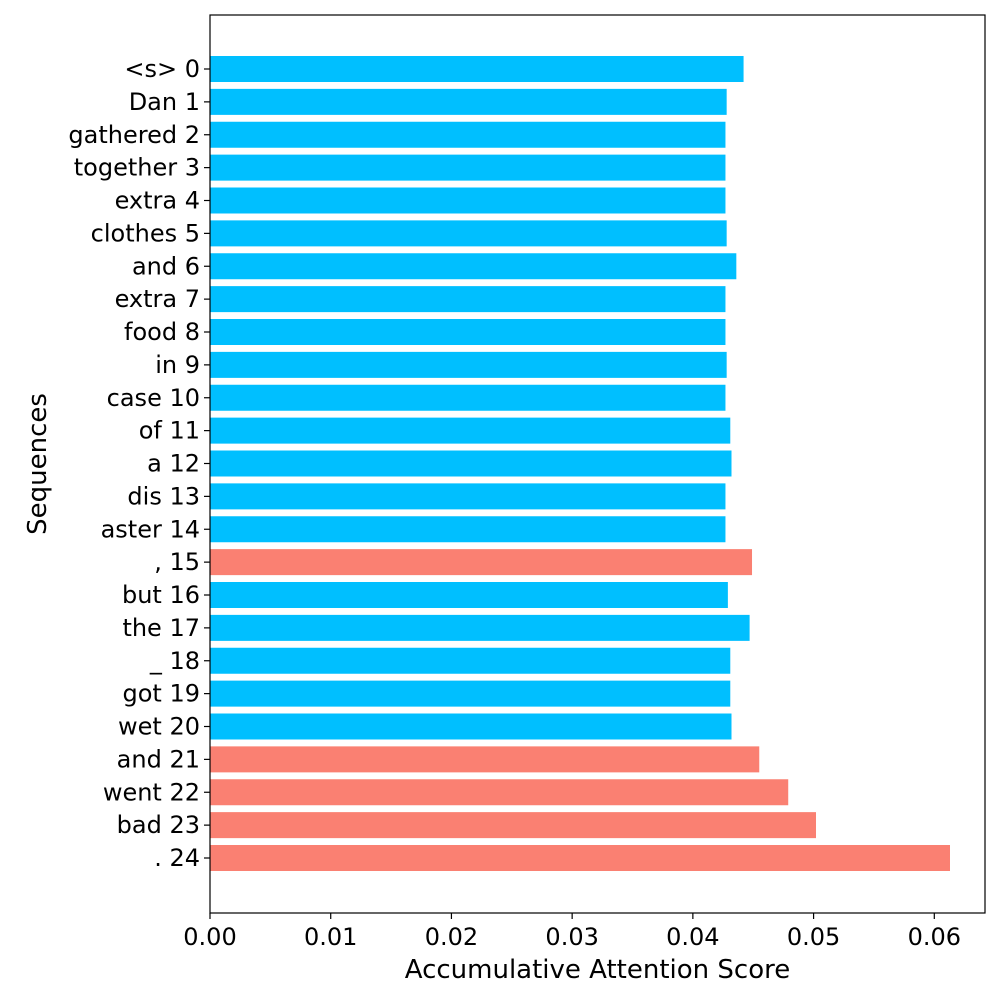 Image resolution: width=1000 pixels, height=1000 pixels. I want to click on x-tick-label: 0.05, so click(813, 937).